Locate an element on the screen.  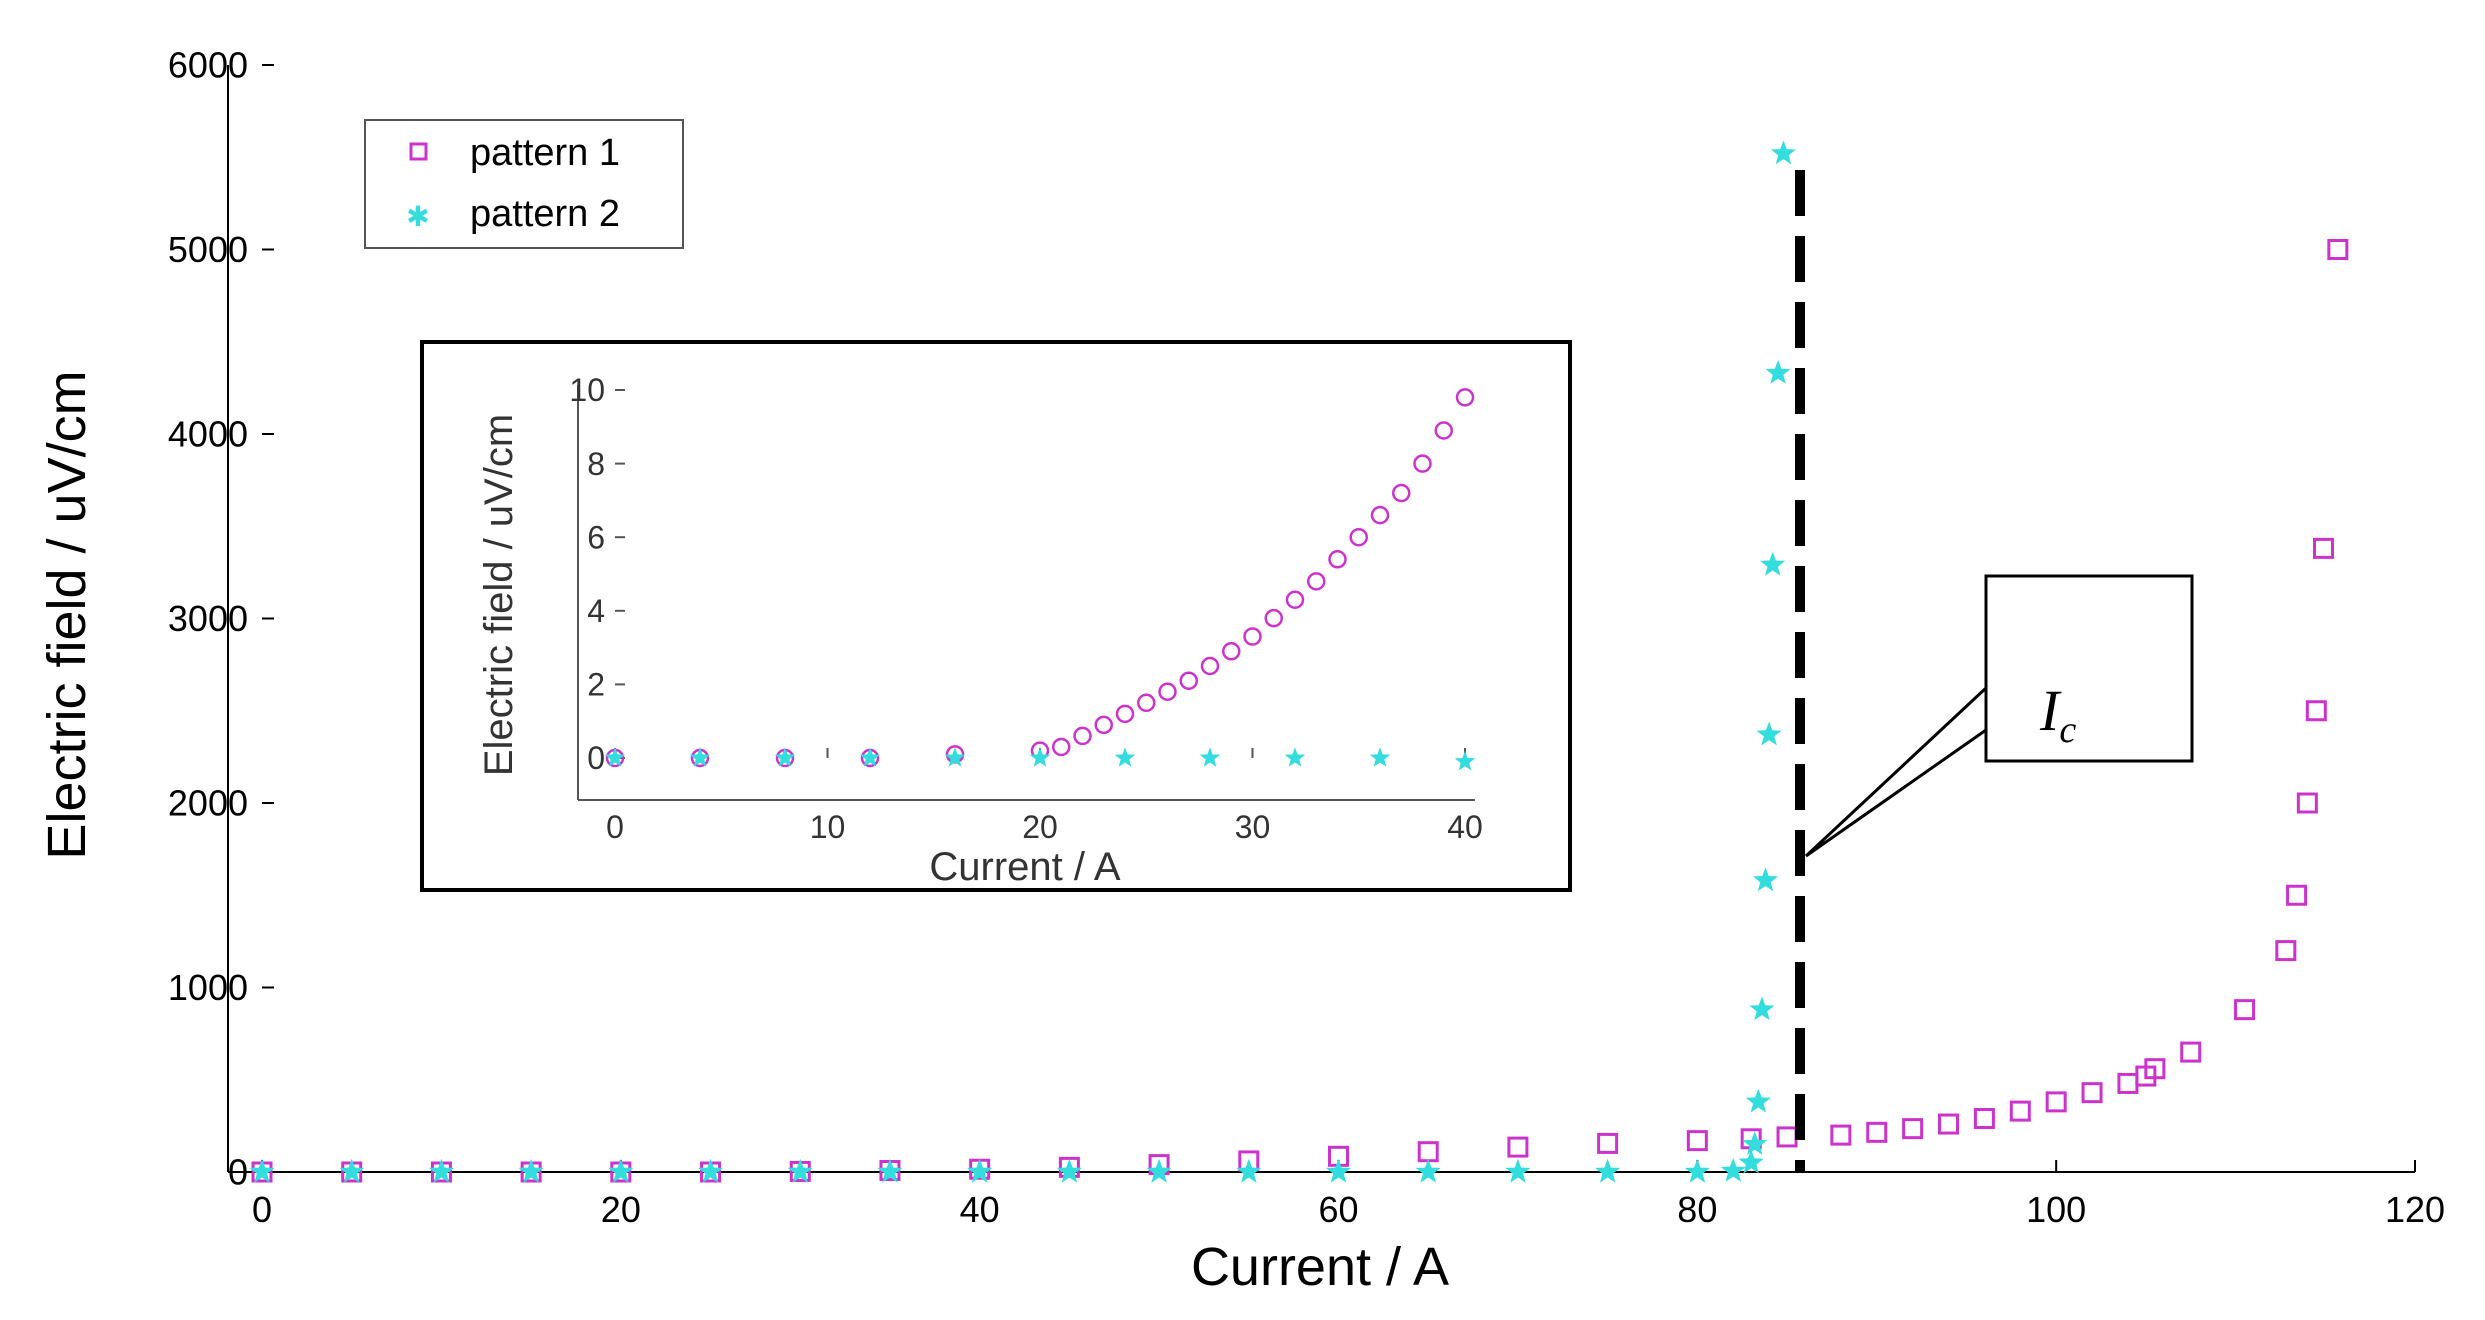
x-tick-label: 80 is located at coordinates (1697, 1209).